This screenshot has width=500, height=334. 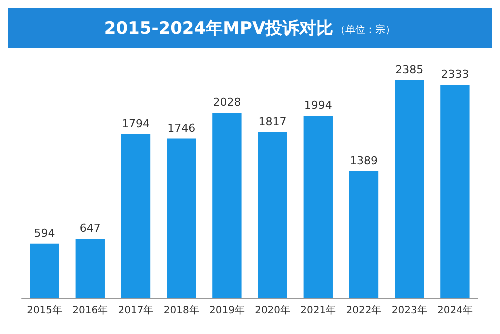 I want to click on x-tick-label: 2016年, so click(x=90, y=310).